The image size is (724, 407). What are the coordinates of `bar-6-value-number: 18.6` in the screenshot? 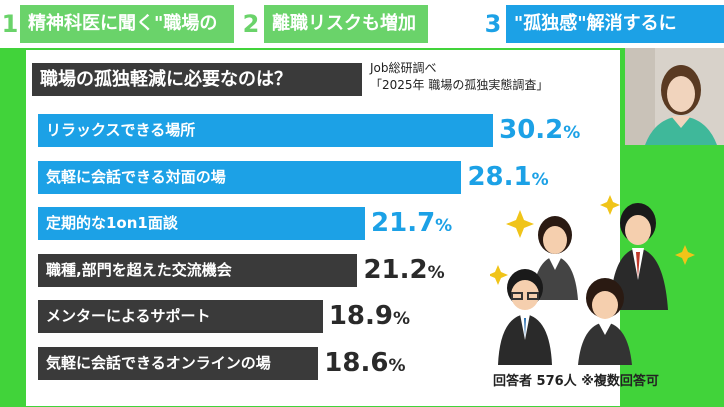 It's located at (356, 362).